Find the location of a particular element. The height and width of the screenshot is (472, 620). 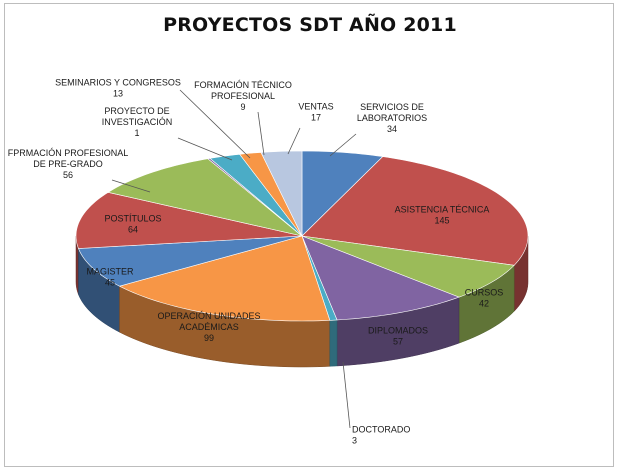

slice-operaci-n-unidades-acad-micas is located at coordinates (224, 278).